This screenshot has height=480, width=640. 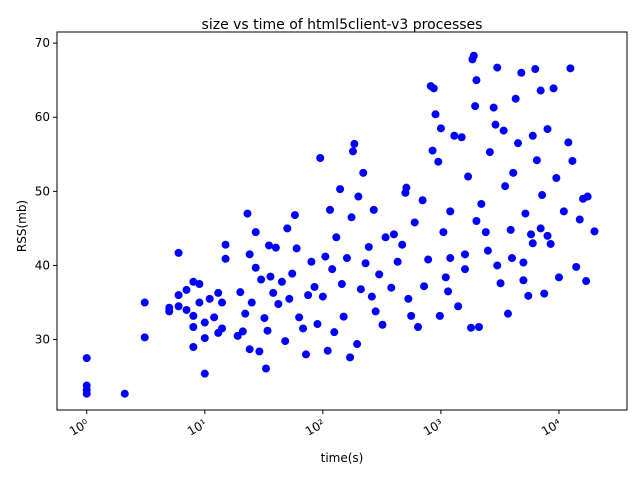 What do you see at coordinates (342, 458) in the screenshot?
I see `x-axis-label: time(s)` at bounding box center [342, 458].